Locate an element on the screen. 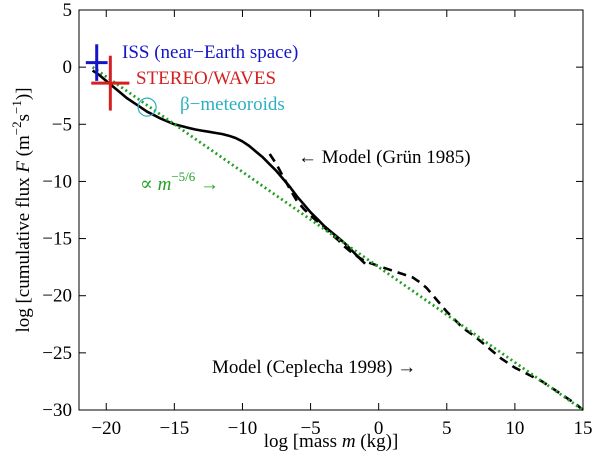  iss-label: ISS (near−Earth space) is located at coordinates (210, 52).